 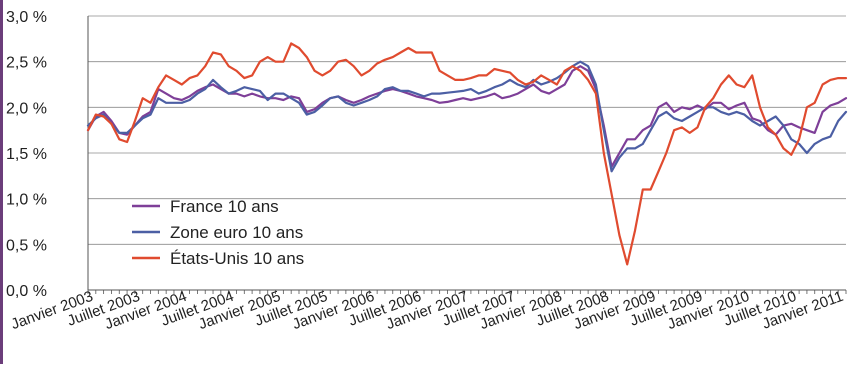 I want to click on y-tick-label: 0,5 %, so click(x=26, y=245).